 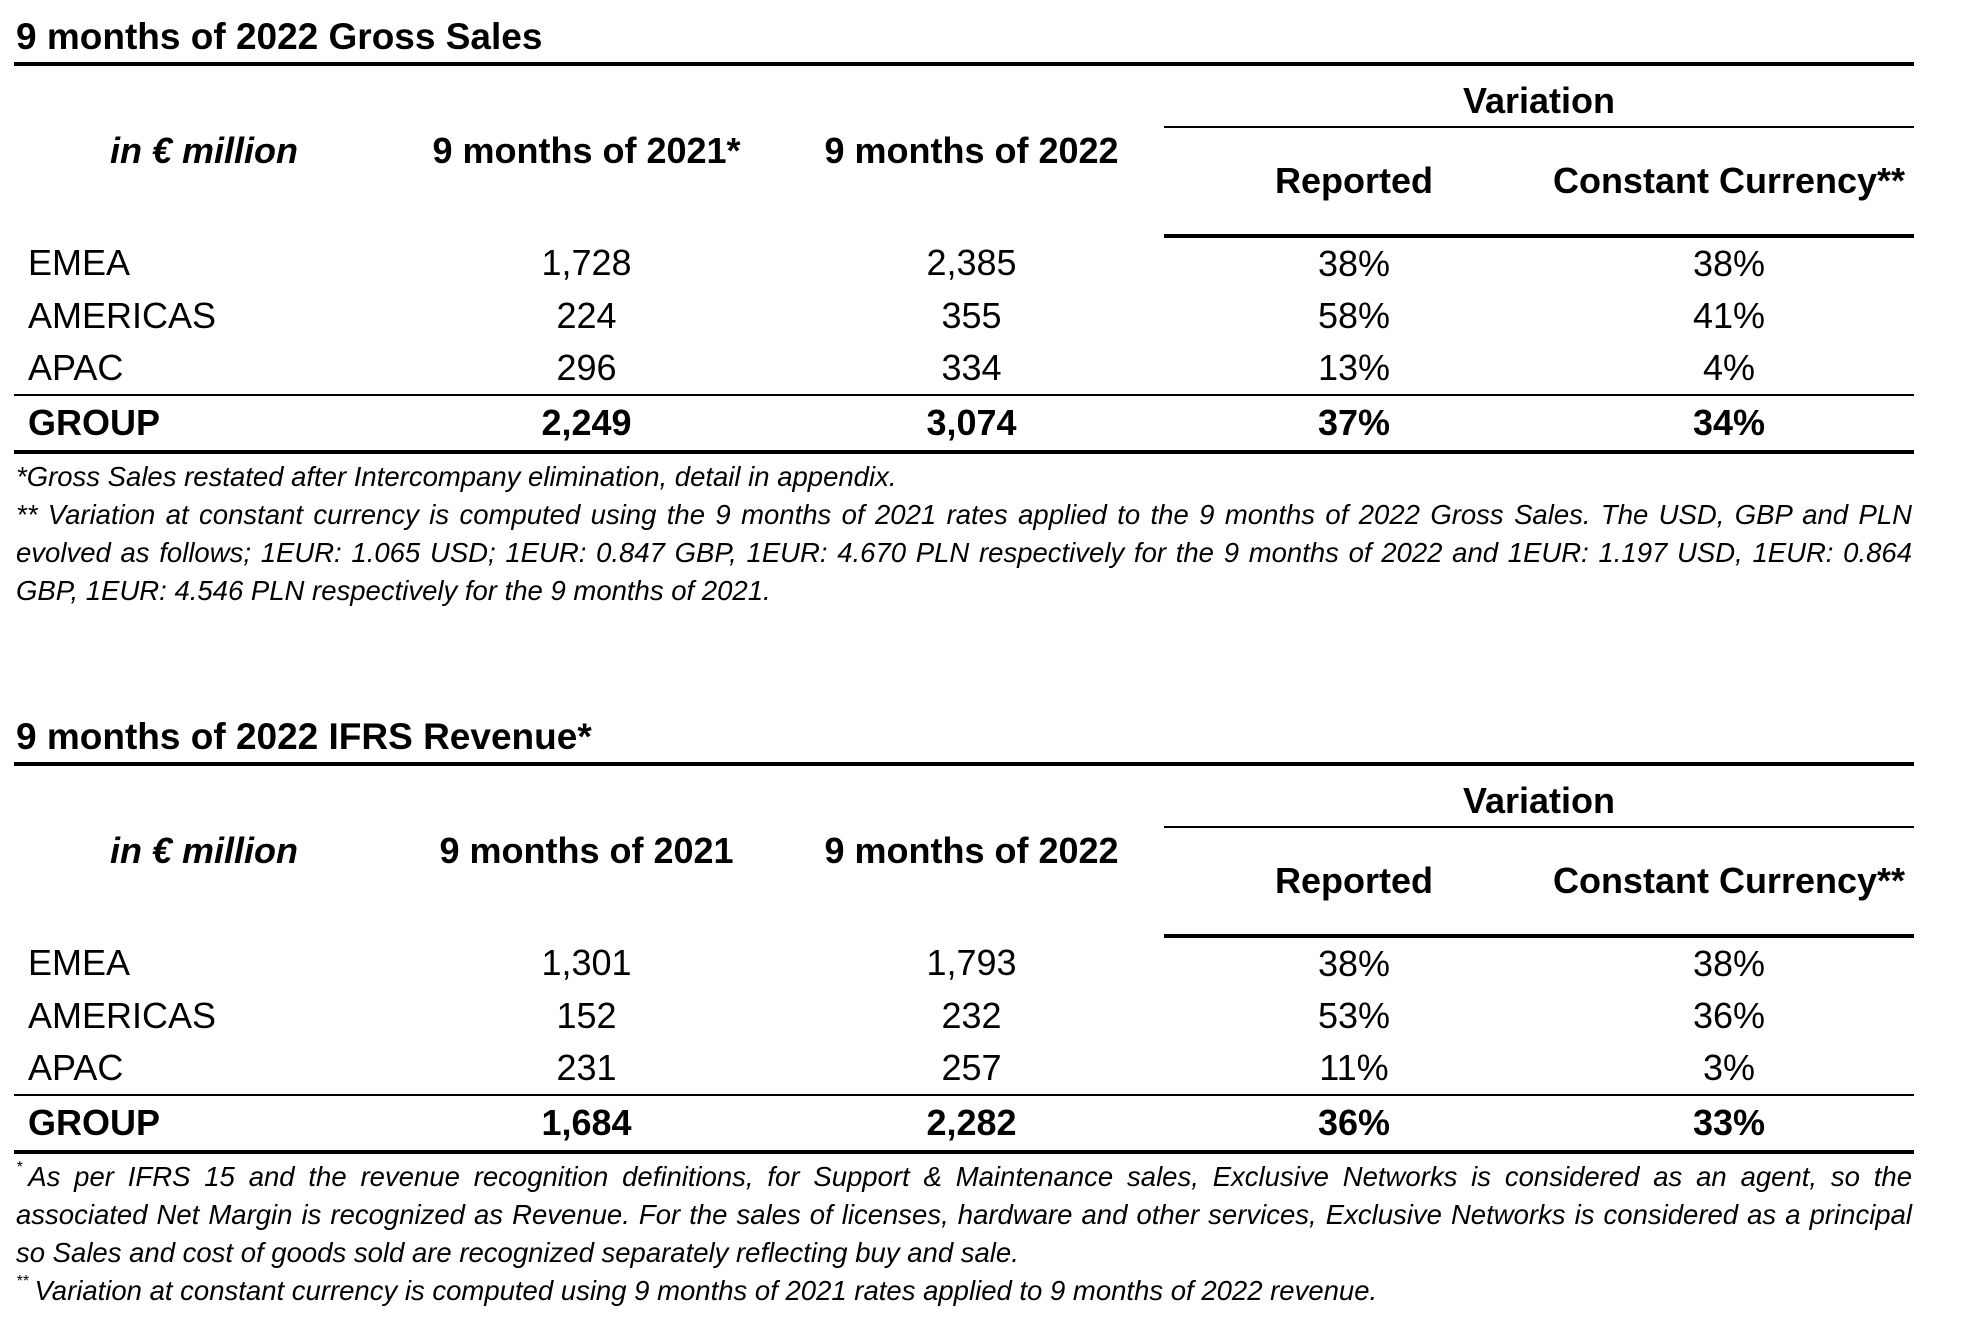 What do you see at coordinates (1354, 424) in the screenshot?
I see `reported-cell: 37%` at bounding box center [1354, 424].